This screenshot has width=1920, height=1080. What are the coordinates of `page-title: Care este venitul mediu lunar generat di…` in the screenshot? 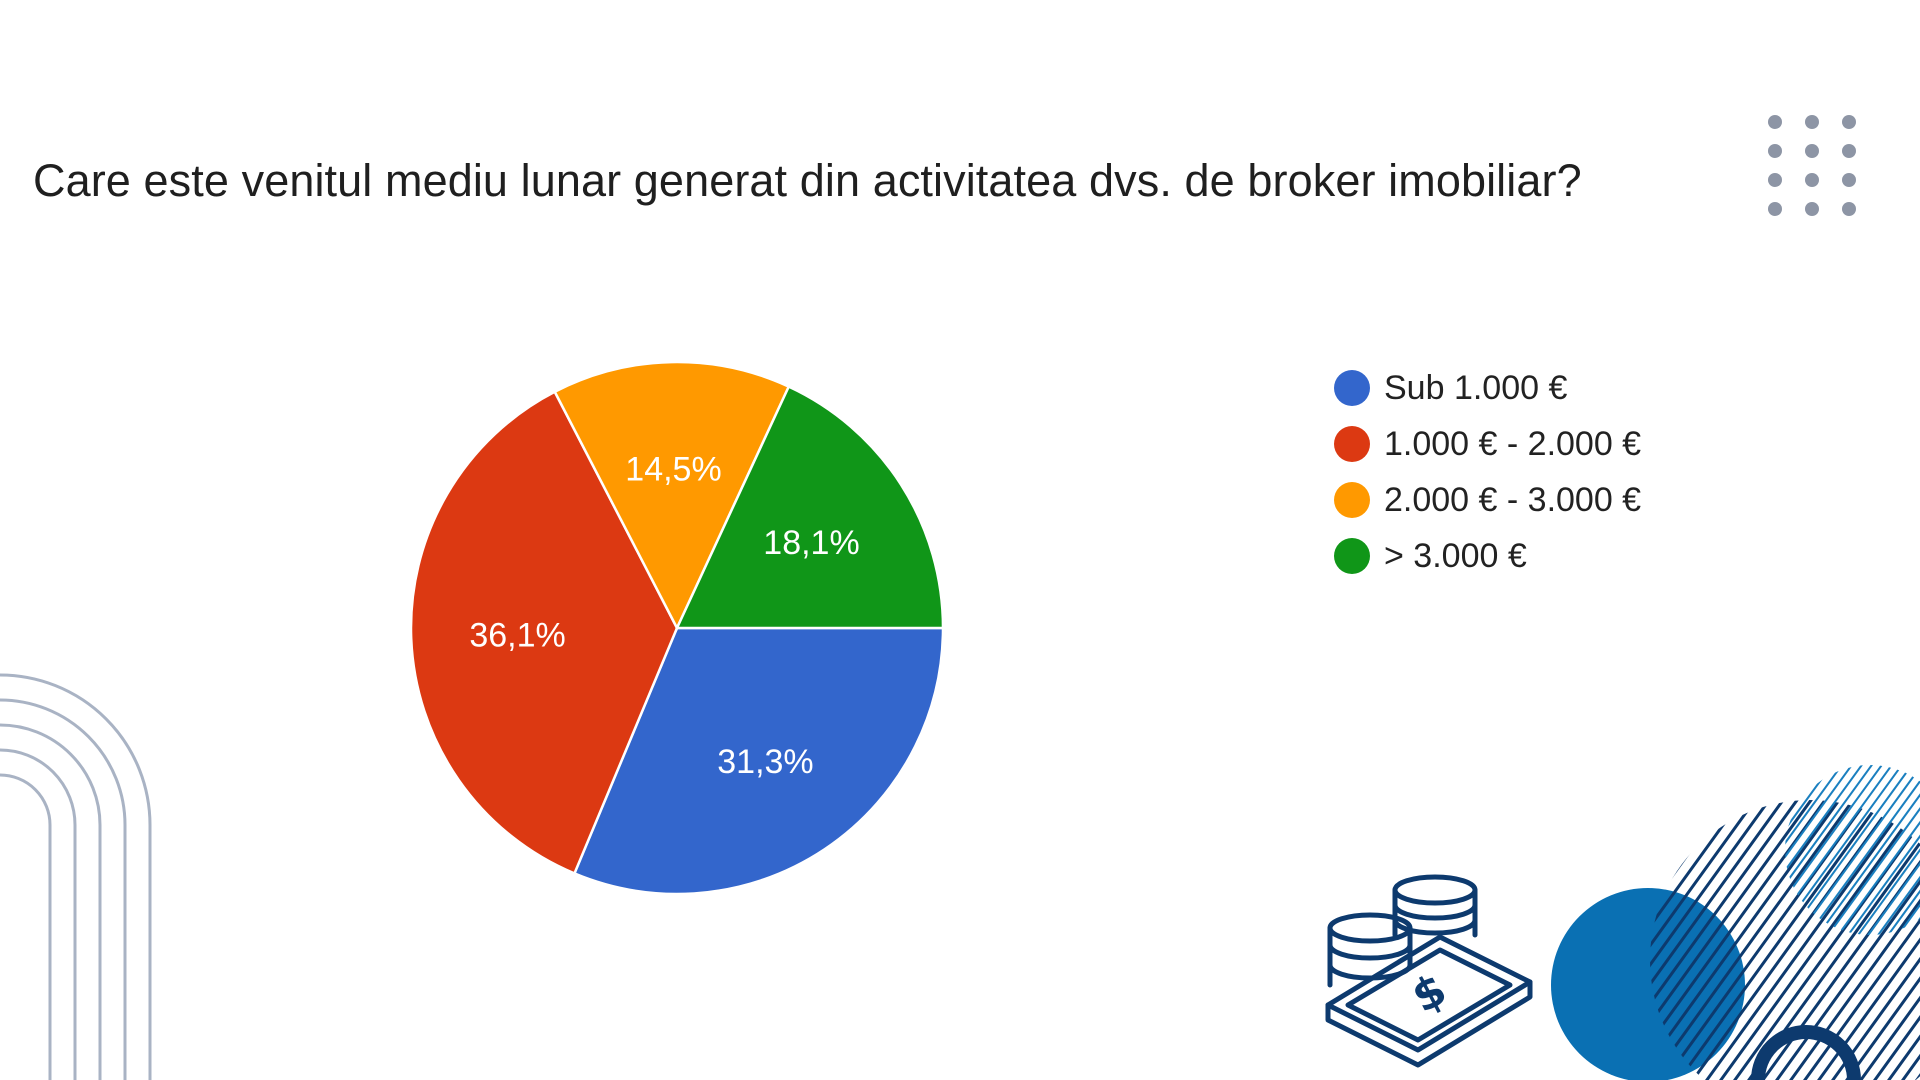 It's located at (807, 180).